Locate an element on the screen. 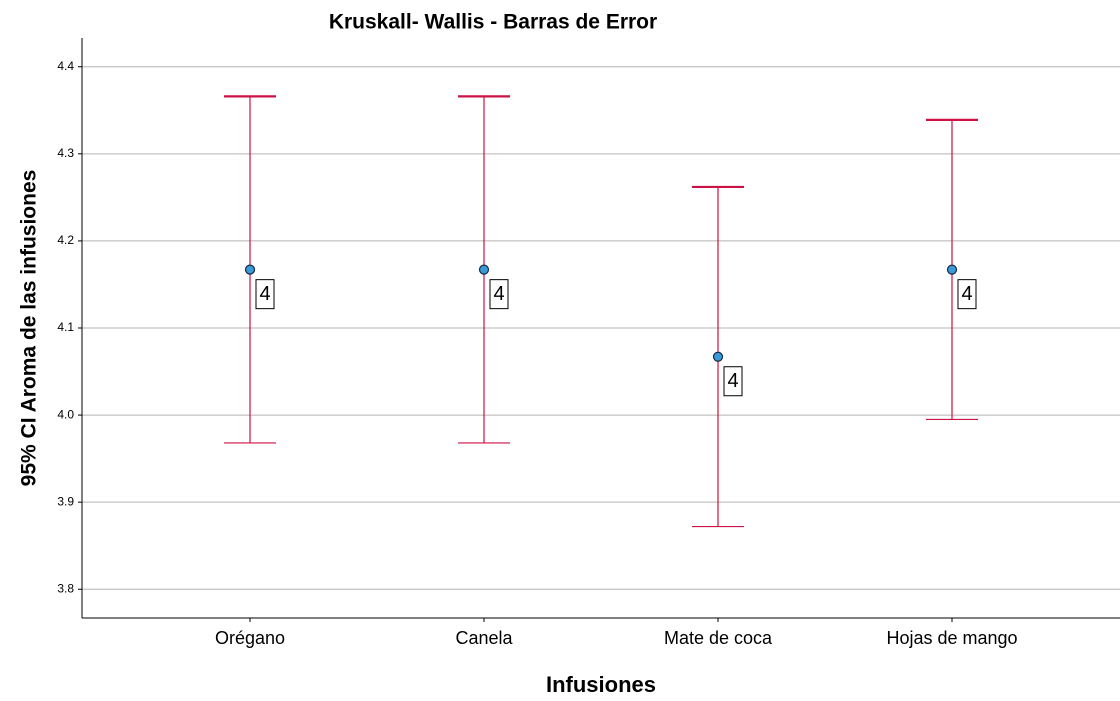 Image resolution: width=1120 pixels, height=701 pixels. y-tick-label: 4.3 is located at coordinates (65, 153).